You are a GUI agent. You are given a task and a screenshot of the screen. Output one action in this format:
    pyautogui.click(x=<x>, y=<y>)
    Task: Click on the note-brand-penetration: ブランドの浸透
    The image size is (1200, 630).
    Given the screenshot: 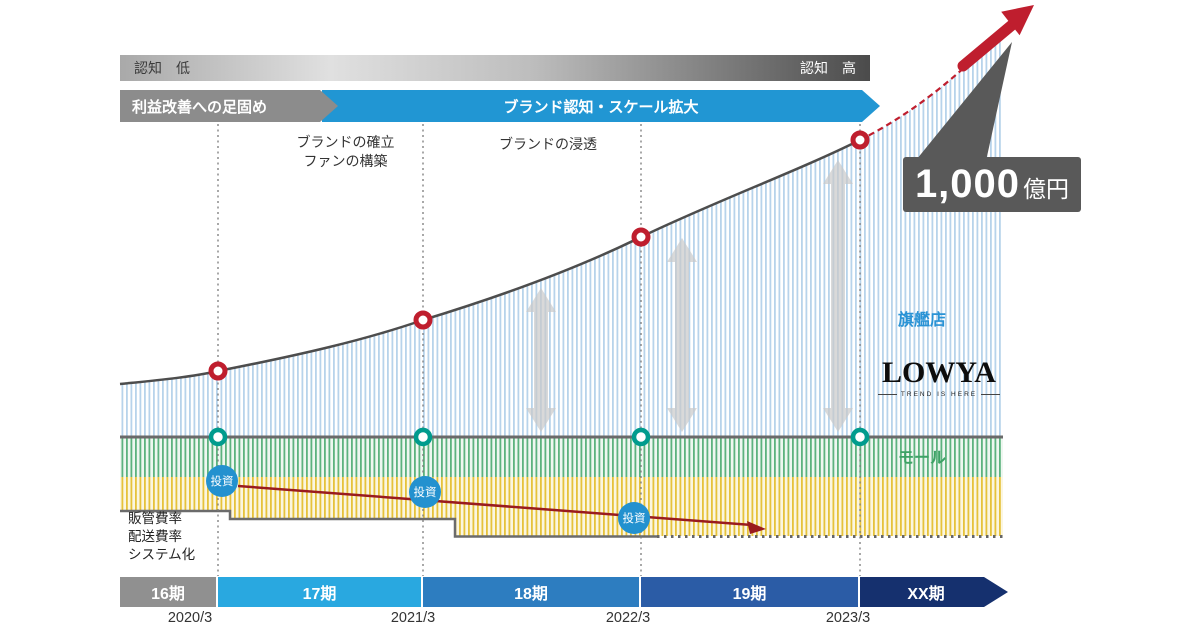 What is the action you would take?
    pyautogui.click(x=548, y=144)
    